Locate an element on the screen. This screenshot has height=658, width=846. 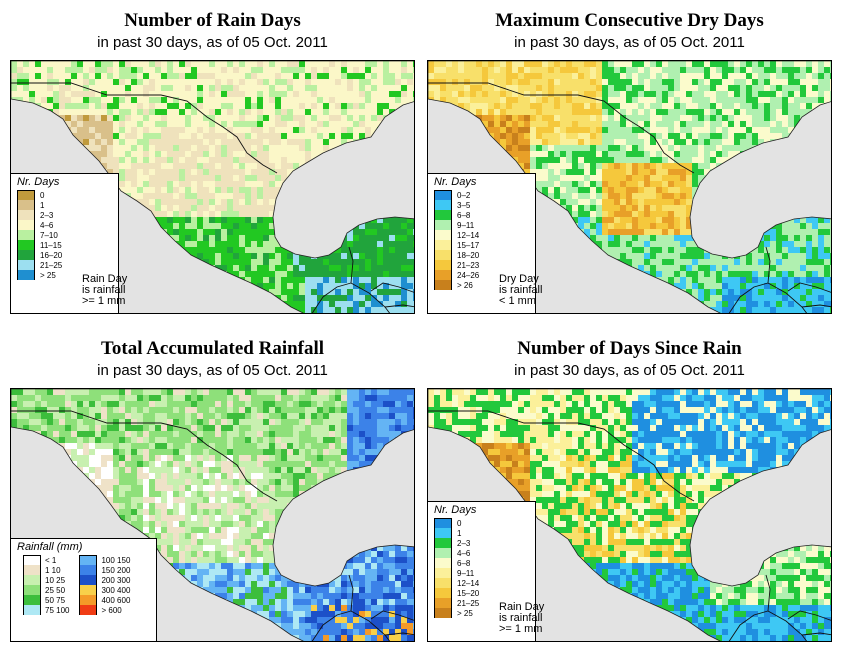
legend-entry: 15–20 is located at coordinates (484, 593).